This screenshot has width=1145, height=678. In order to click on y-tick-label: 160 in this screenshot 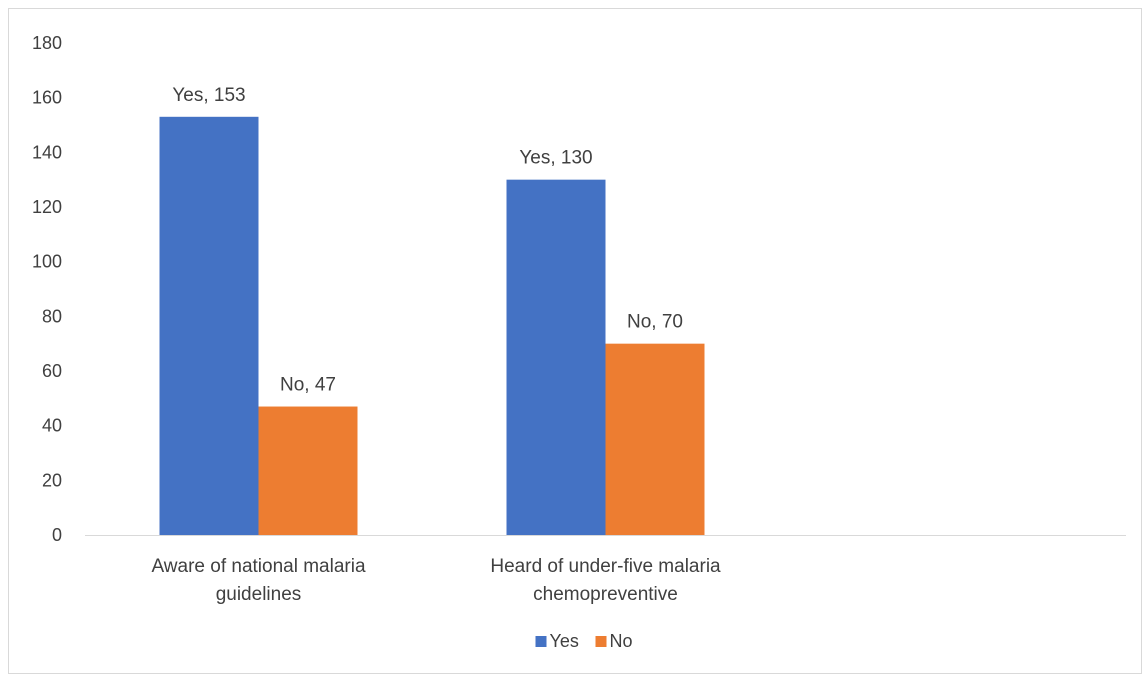, I will do `click(47, 98)`.